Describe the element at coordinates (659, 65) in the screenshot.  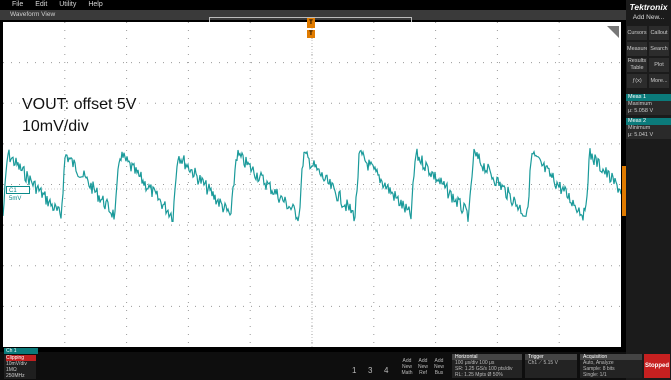
I see `plot-button: Plot` at that location.